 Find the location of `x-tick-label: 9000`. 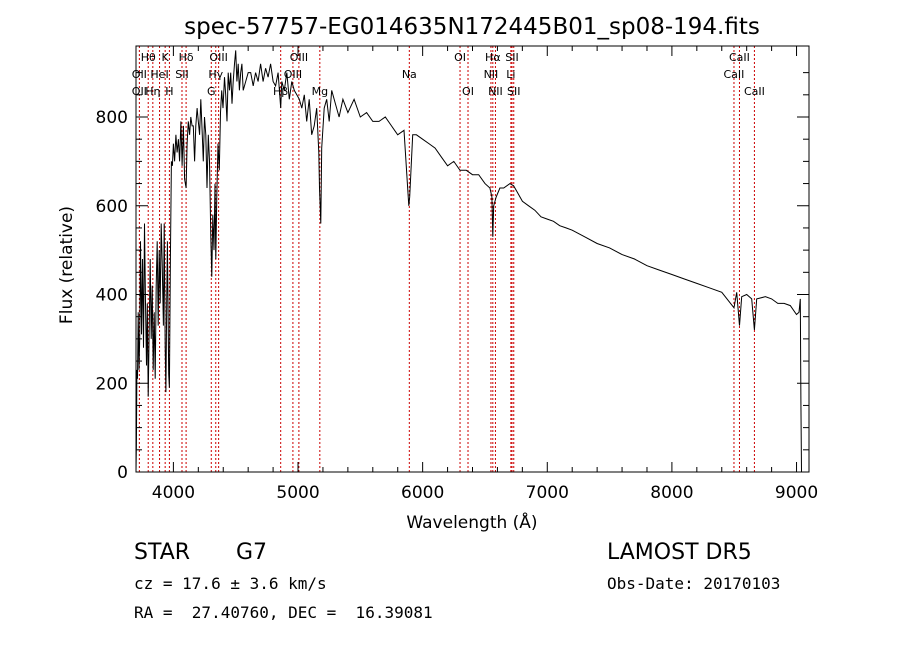

x-tick-label: 9000 is located at coordinates (796, 493).